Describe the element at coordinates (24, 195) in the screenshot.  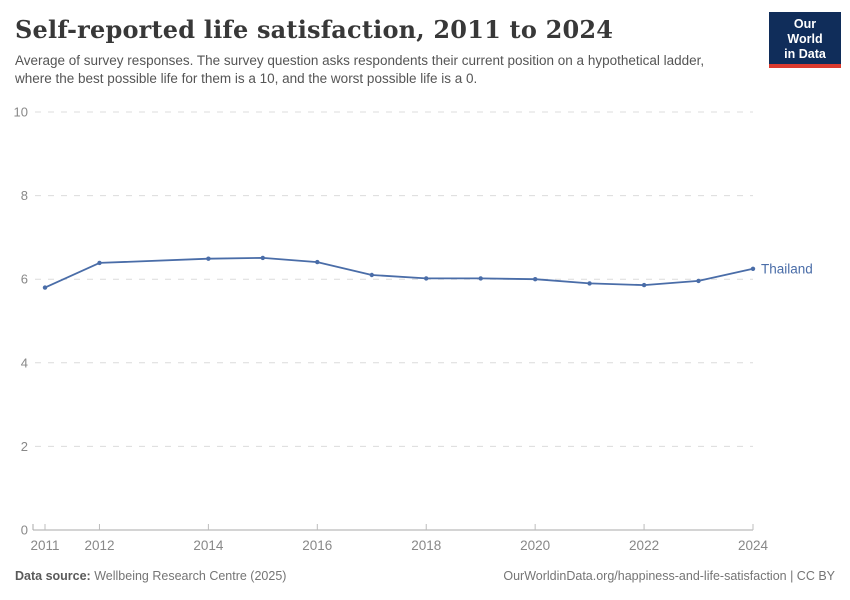
I see `y-tick-label: 8` at that location.